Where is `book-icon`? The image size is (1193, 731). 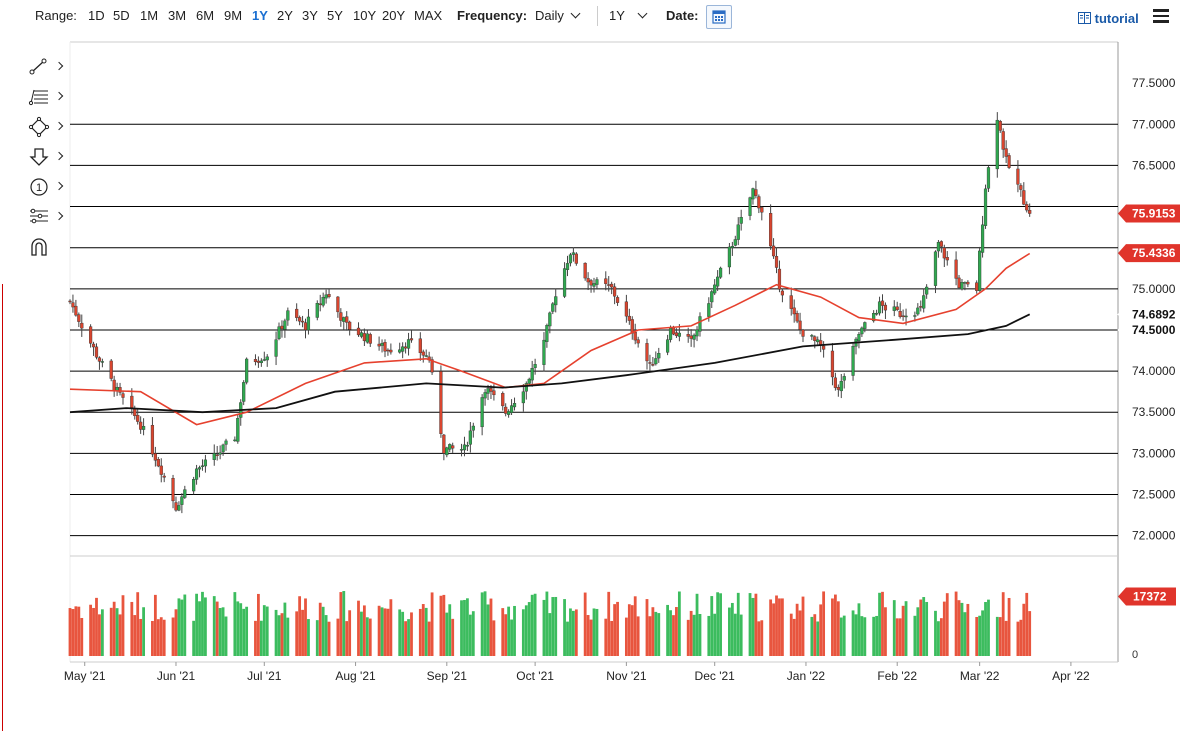 book-icon is located at coordinates (1084, 18).